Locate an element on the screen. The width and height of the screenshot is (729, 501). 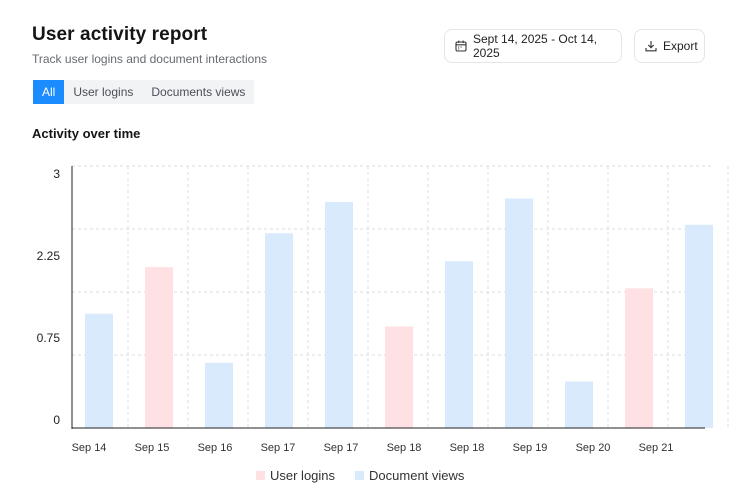
tab-user-logins: User logins is located at coordinates (103, 92).